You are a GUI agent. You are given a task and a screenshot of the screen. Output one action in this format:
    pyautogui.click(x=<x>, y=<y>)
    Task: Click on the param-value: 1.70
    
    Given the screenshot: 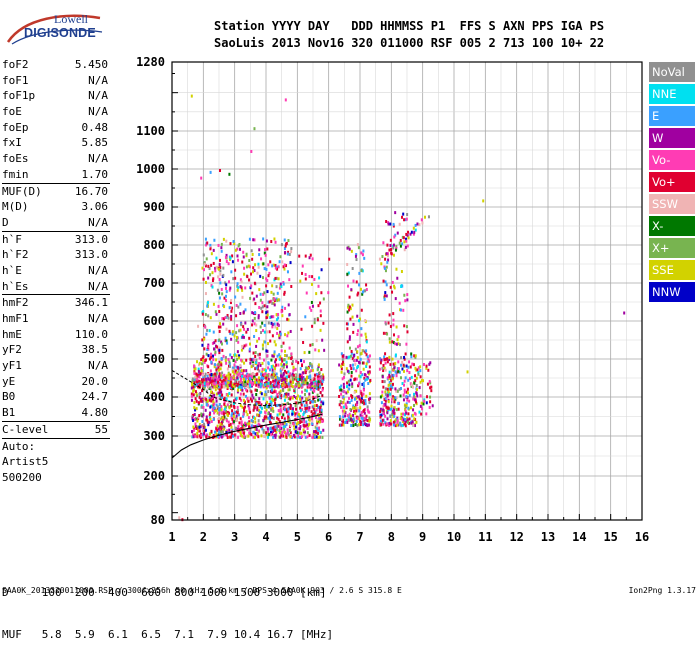 What is the action you would take?
    pyautogui.click(x=95, y=174)
    